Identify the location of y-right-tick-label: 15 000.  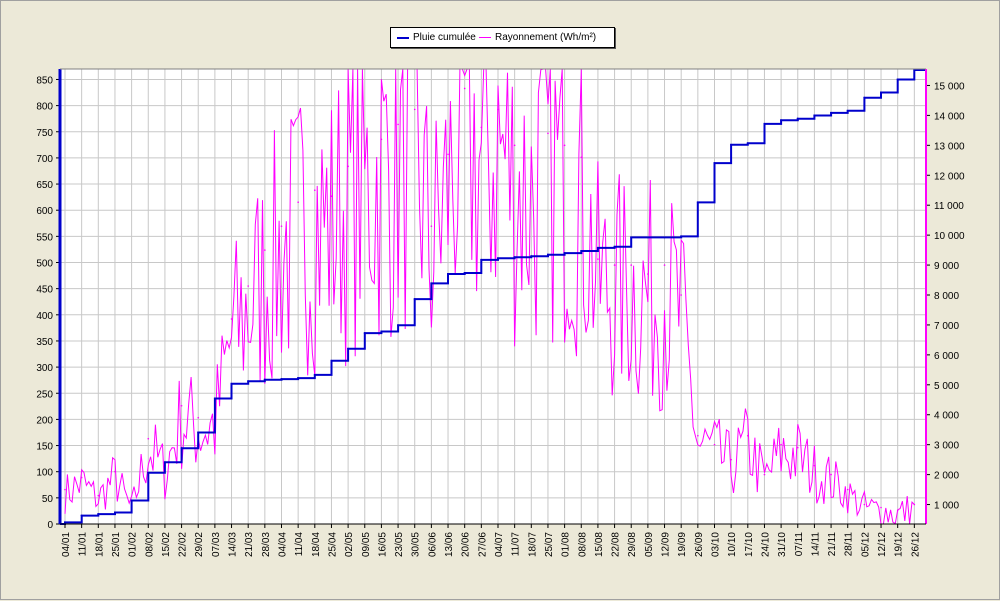
(949, 86).